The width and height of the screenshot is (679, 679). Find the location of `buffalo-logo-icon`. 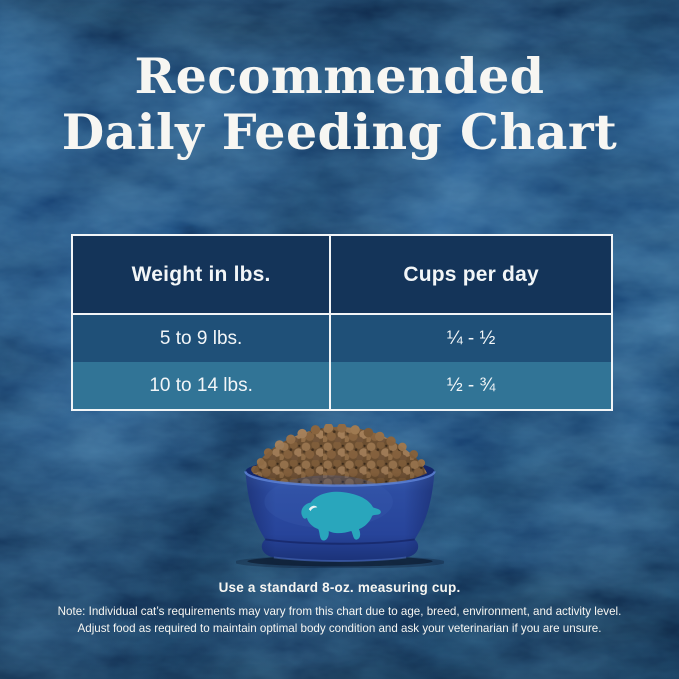

buffalo-logo-icon is located at coordinates (341, 516).